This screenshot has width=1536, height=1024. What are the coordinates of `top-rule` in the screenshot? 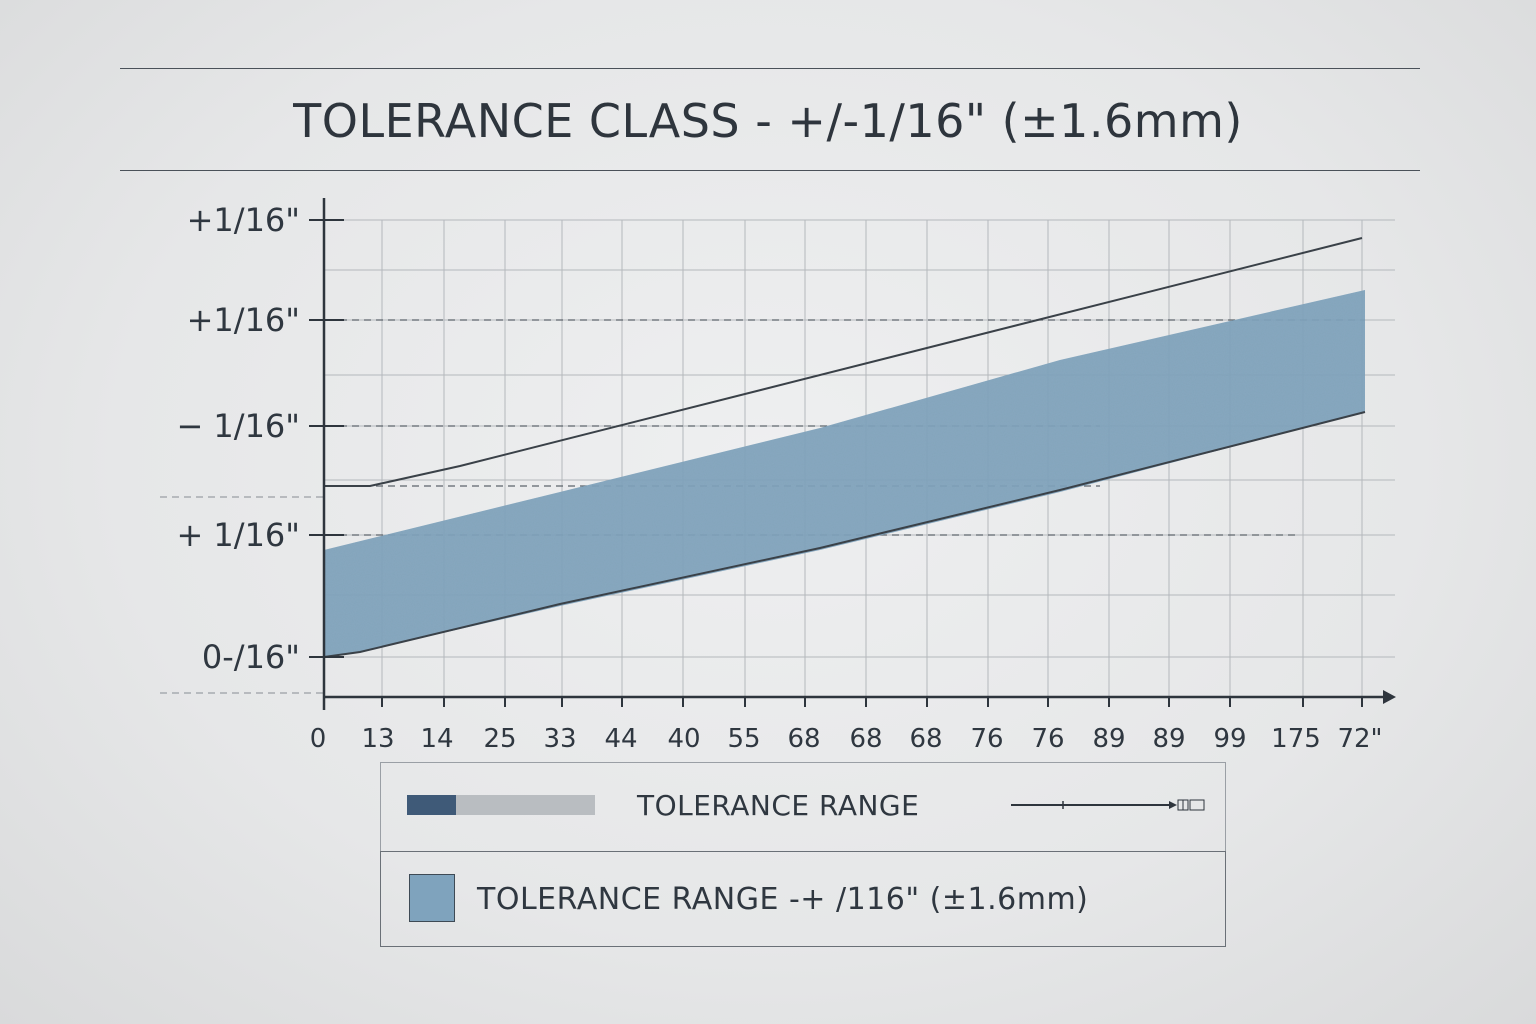 It's located at (770, 68).